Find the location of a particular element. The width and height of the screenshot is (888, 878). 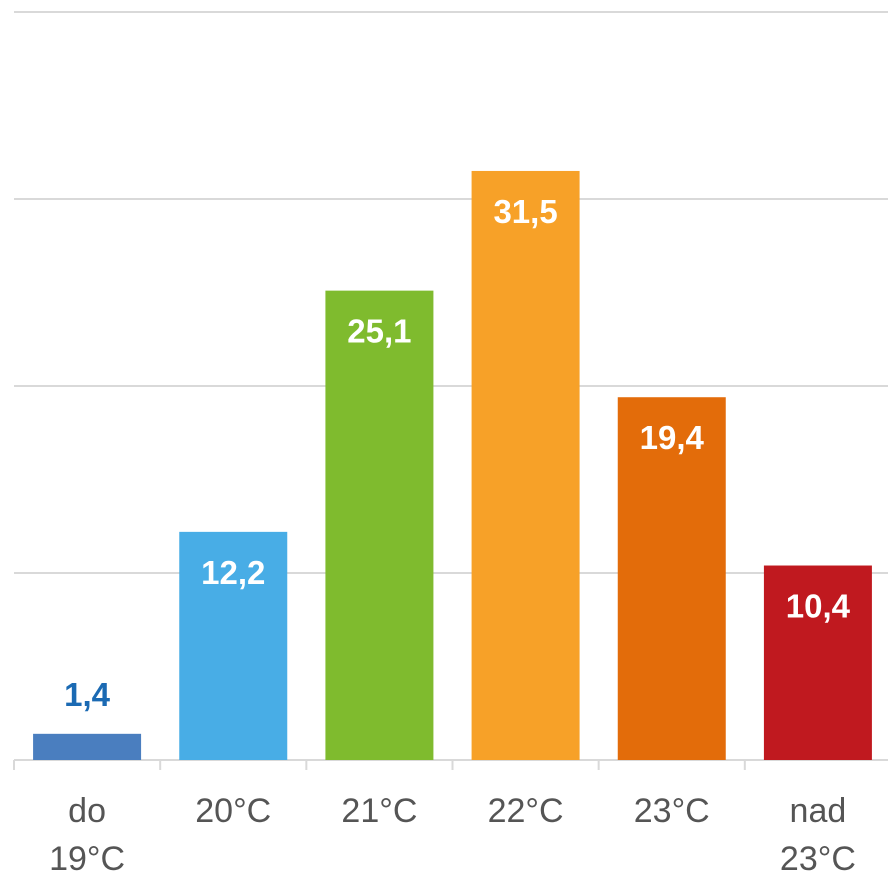

value-label: 12,2 is located at coordinates (233, 572).